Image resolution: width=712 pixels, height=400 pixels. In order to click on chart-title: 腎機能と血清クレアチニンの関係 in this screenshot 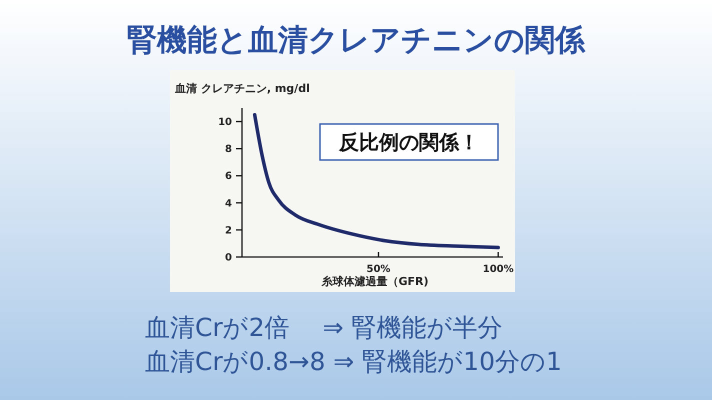, I will do `click(356, 40)`.